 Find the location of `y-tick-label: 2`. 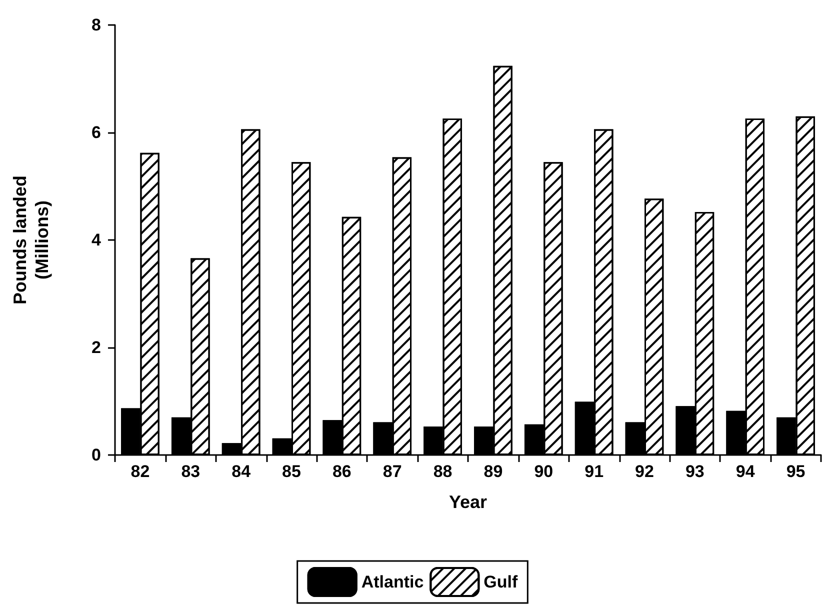

y-tick-label: 2 is located at coordinates (96, 347).